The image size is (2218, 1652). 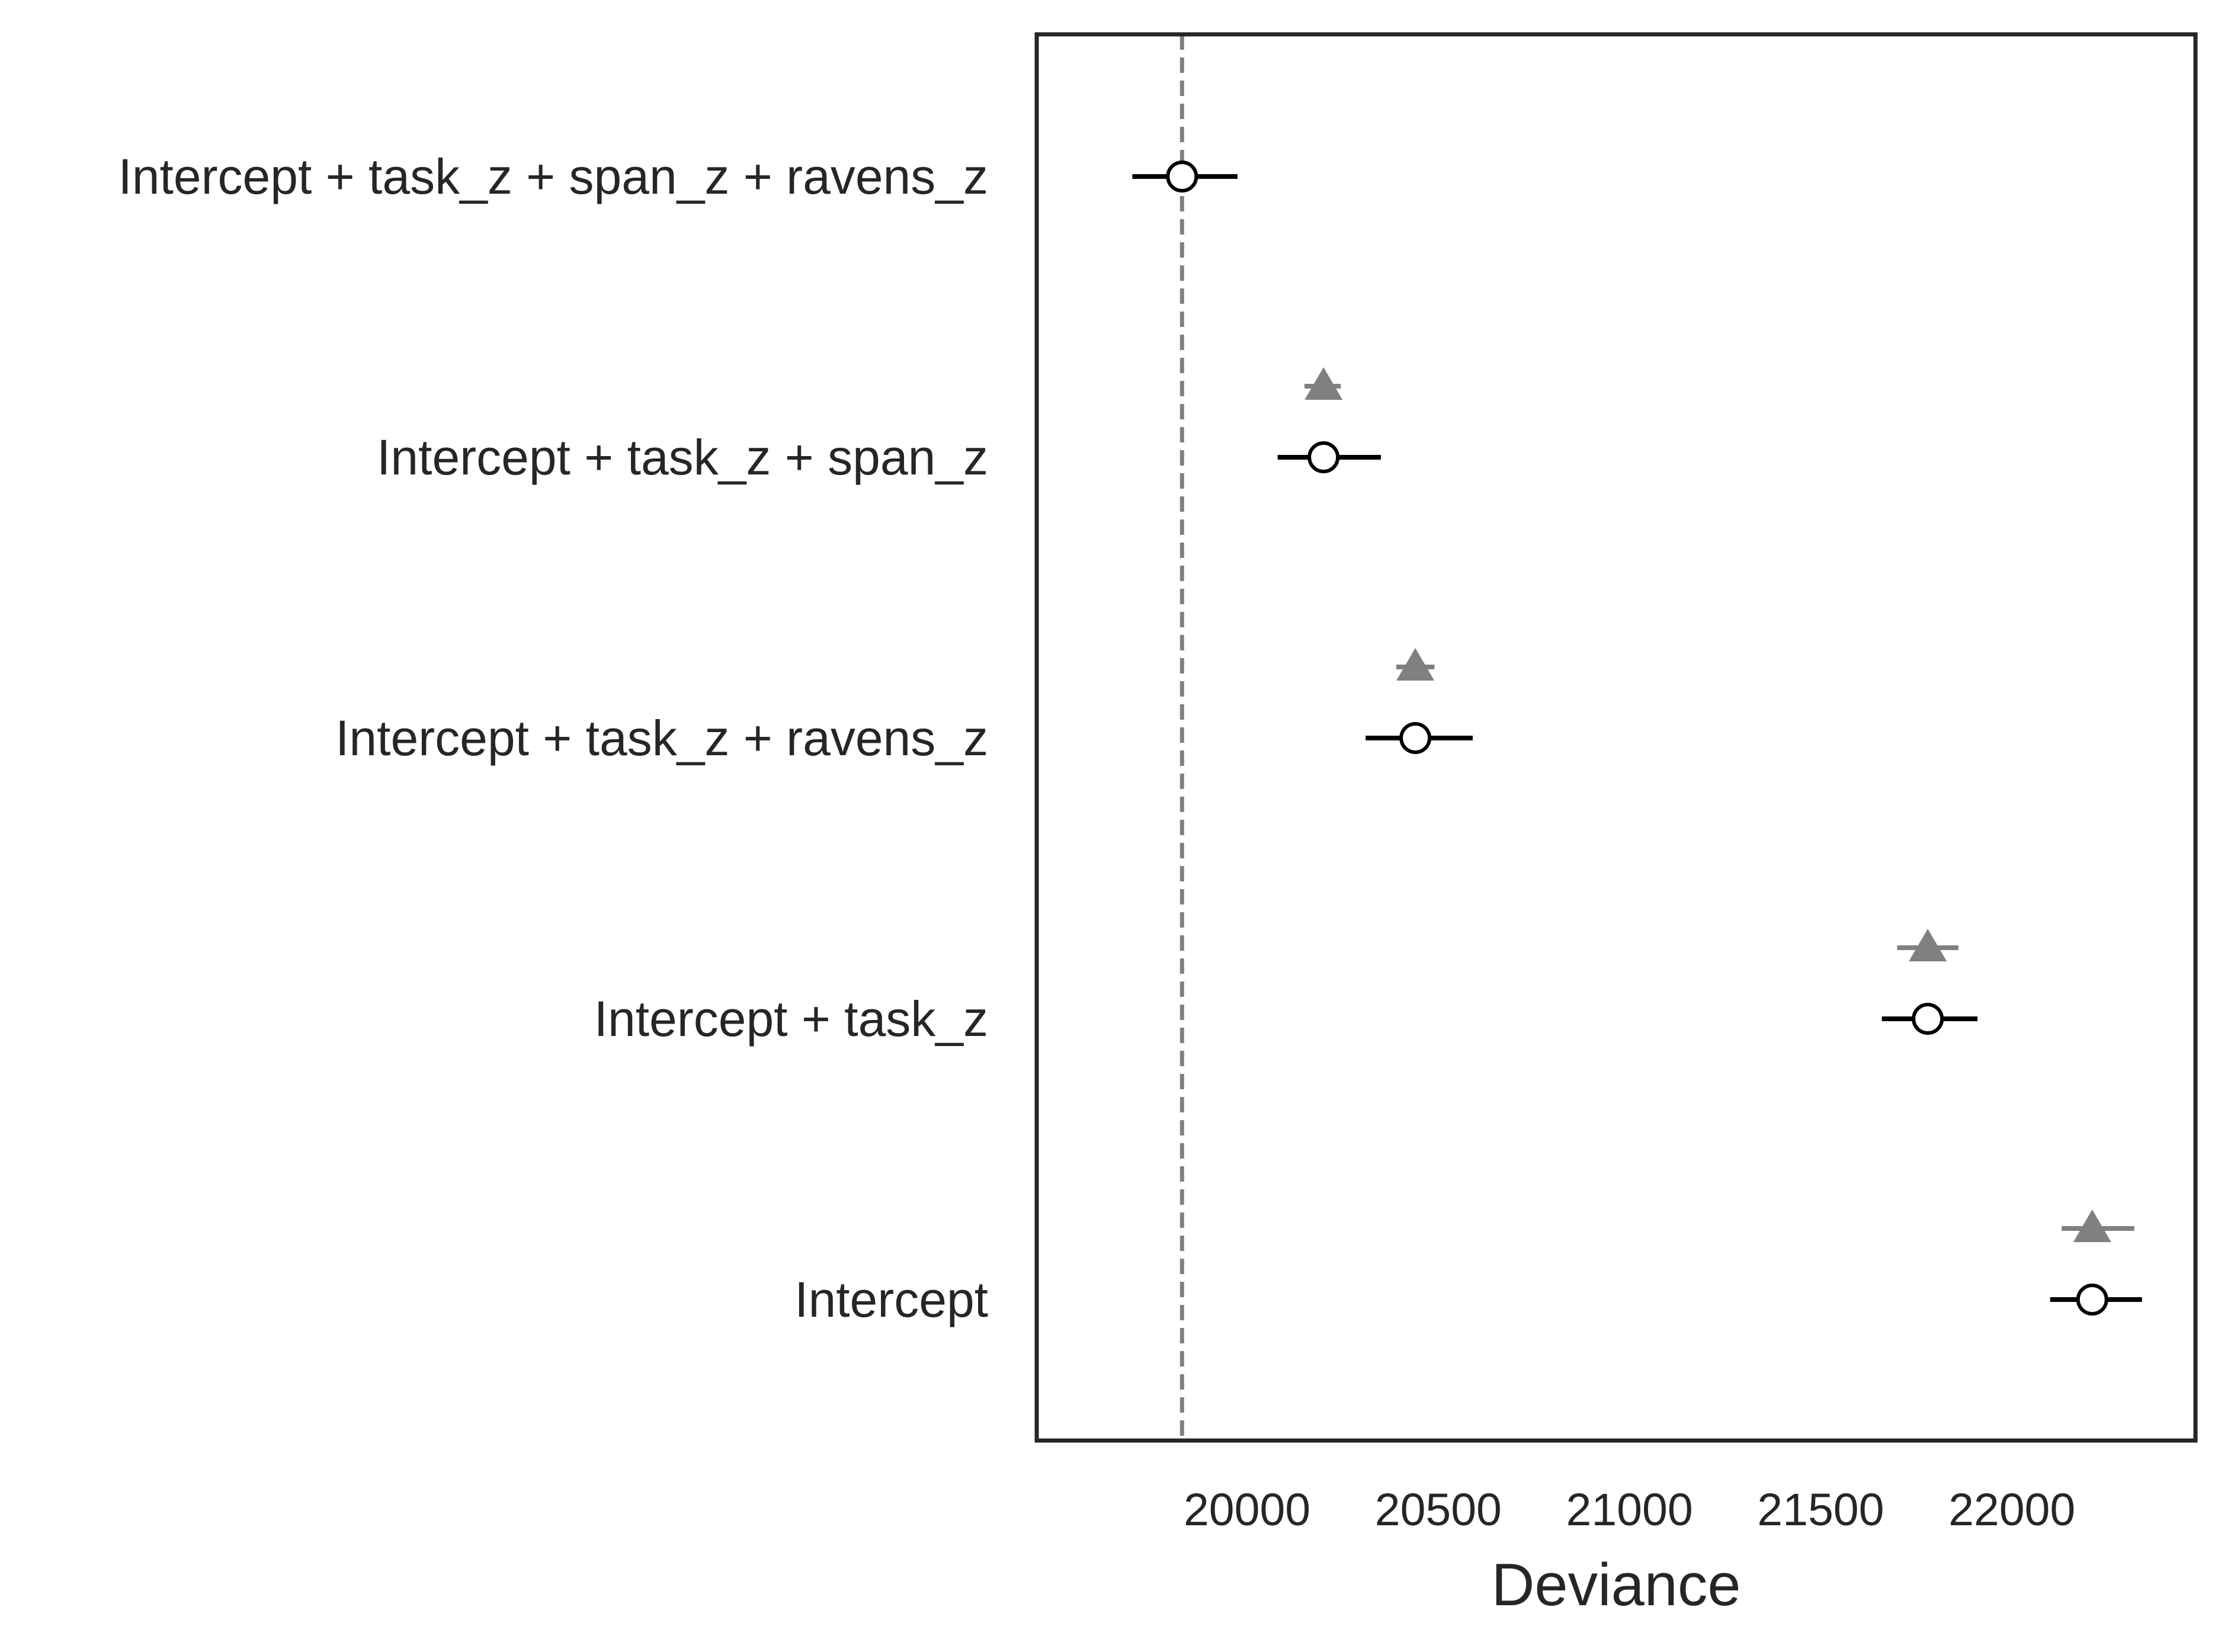 I want to click on x-axis-label: Deviance, so click(x=1616, y=1585).